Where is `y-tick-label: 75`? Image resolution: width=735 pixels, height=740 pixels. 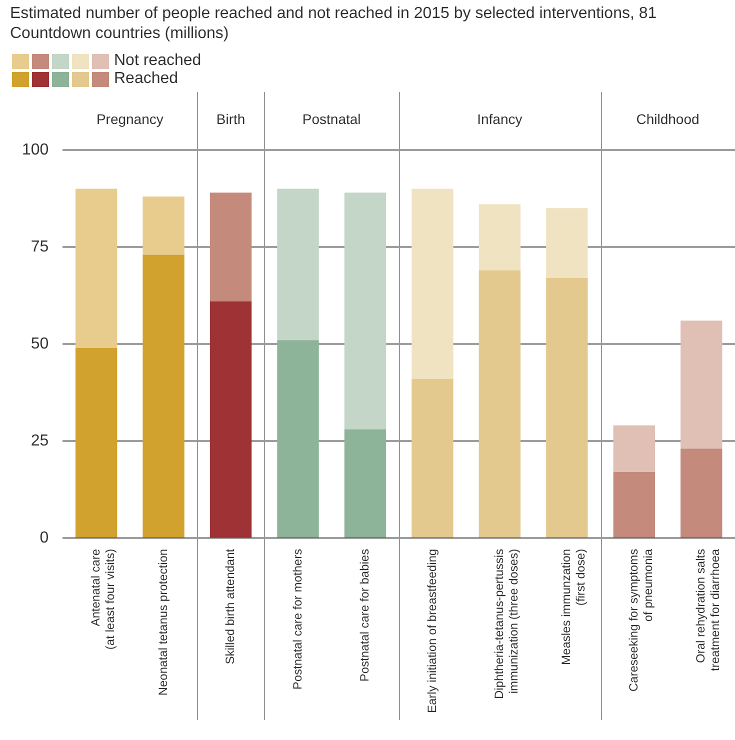 y-tick-label: 75 is located at coordinates (39, 247).